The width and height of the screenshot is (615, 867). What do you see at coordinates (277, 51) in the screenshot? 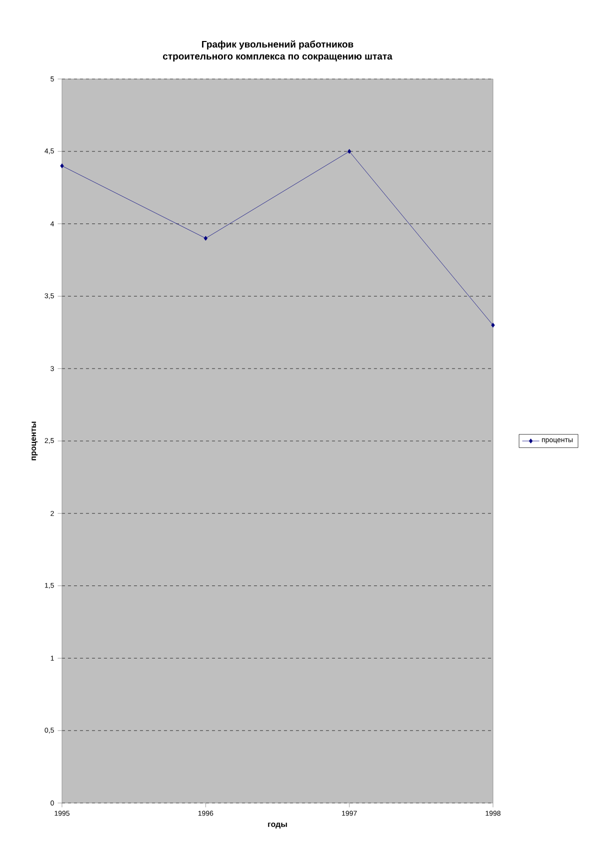
I see `chart-title: График увольнений работников строительного комплекса по сокращению штата` at bounding box center [277, 51].